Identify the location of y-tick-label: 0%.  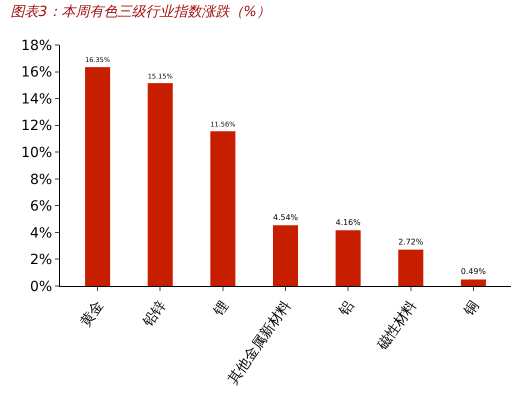
(41, 286).